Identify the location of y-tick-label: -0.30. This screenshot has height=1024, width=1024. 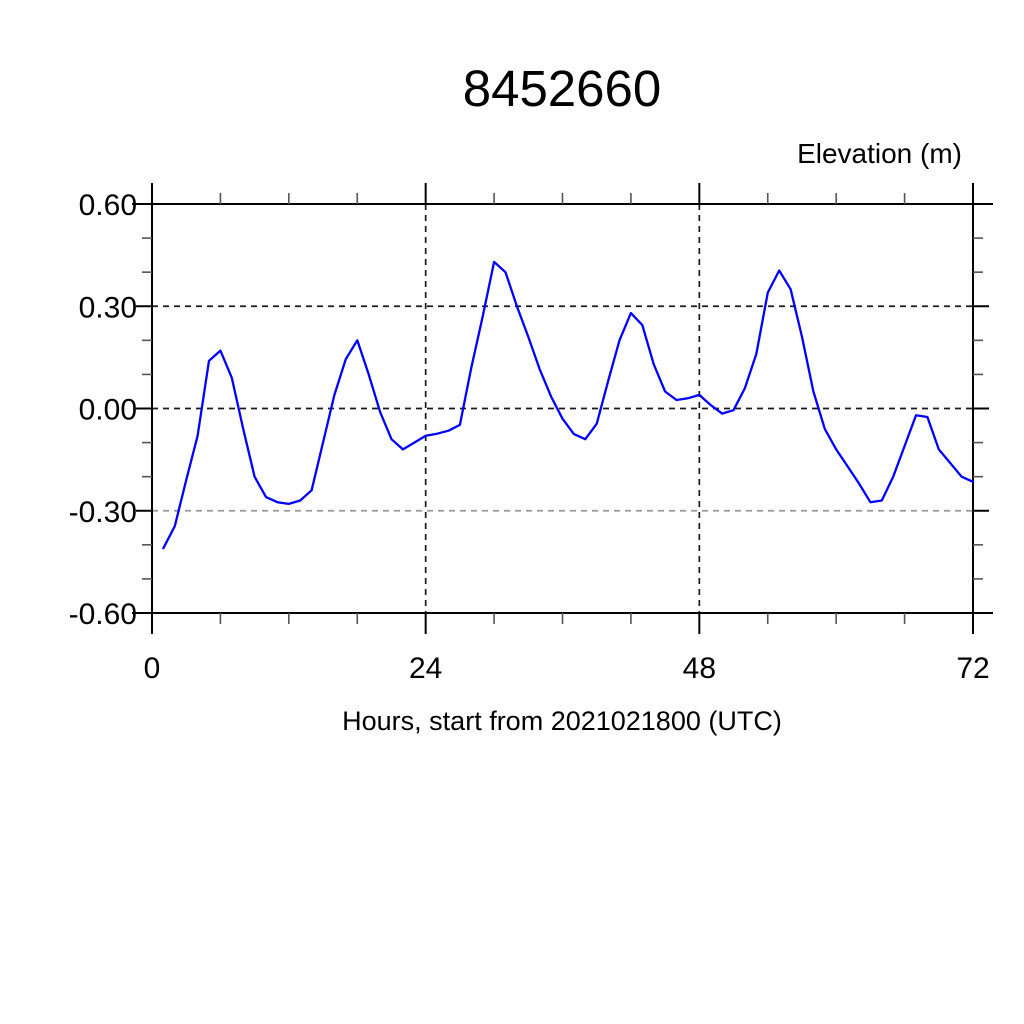
(103, 512).